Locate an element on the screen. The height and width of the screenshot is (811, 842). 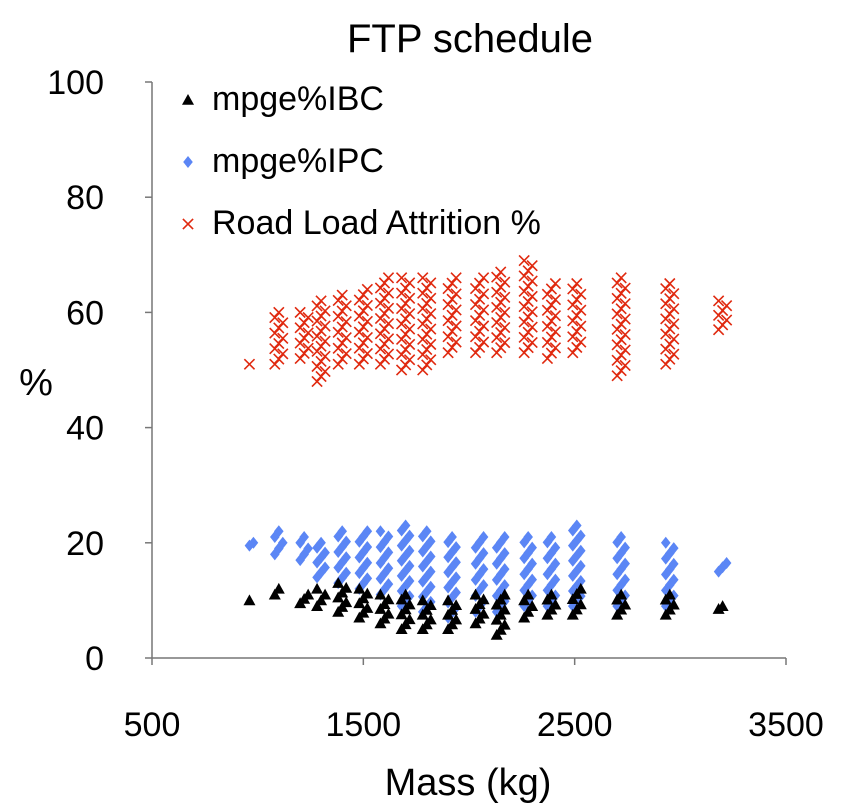
y-tick-label: 0 is located at coordinates (94, 659).